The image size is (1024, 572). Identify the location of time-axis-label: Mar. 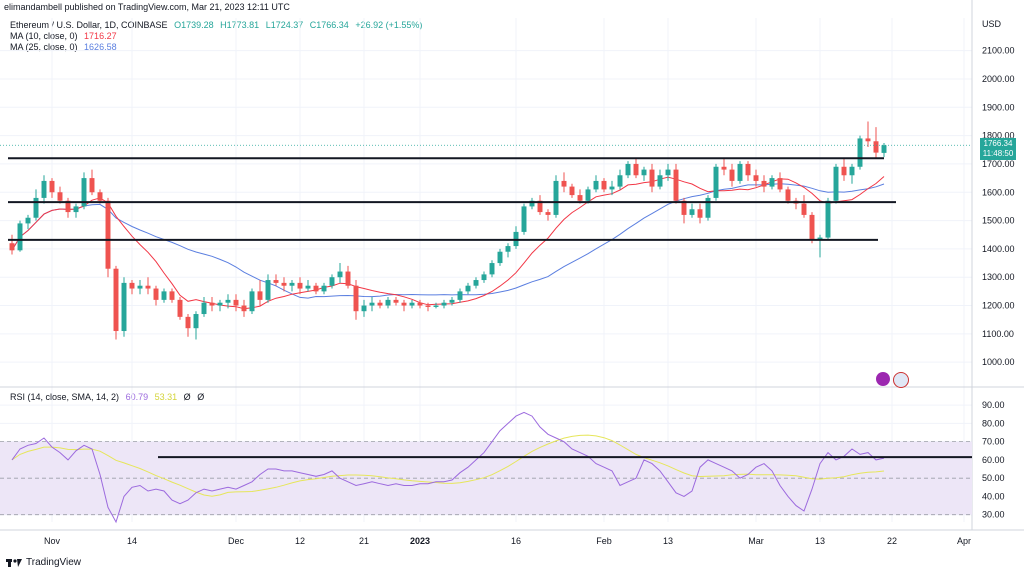
(756, 541).